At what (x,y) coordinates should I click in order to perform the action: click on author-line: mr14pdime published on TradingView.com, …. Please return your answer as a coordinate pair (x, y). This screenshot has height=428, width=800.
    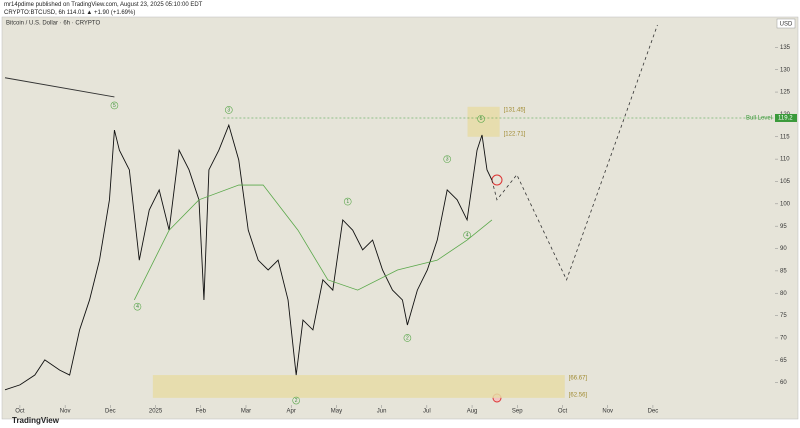
    Looking at the image, I should click on (103, 5).